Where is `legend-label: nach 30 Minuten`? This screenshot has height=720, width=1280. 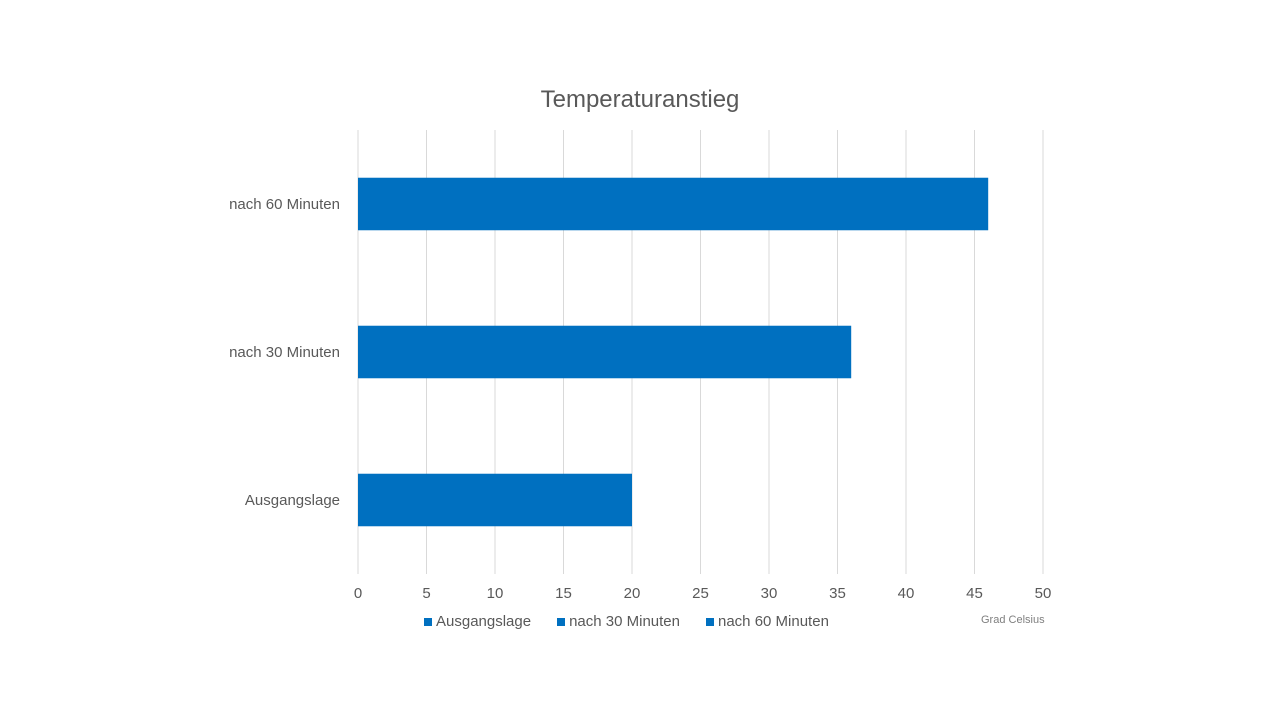 legend-label: nach 30 Minuten is located at coordinates (624, 621).